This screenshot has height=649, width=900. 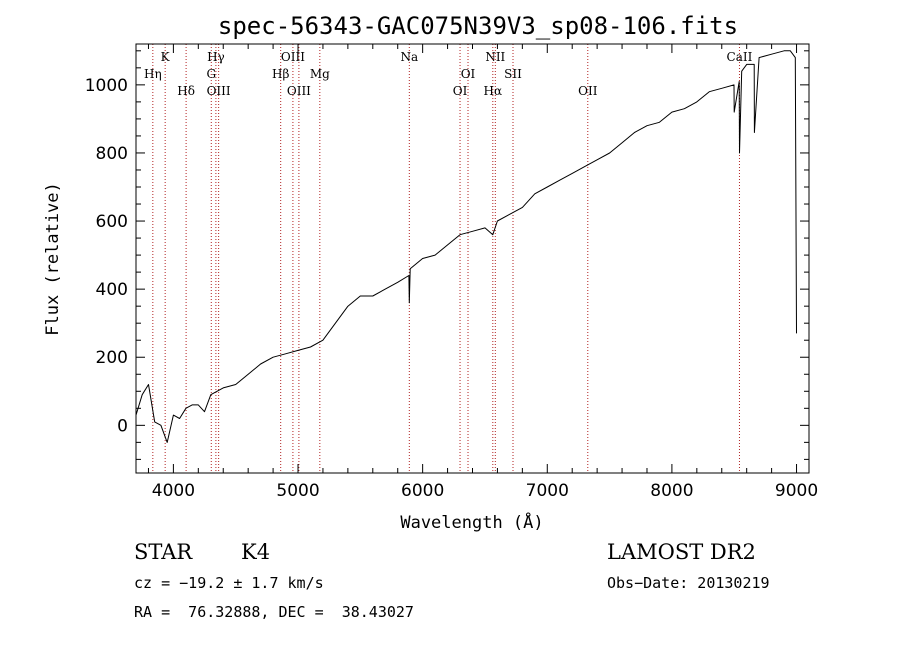 What do you see at coordinates (688, 583) in the screenshot?
I see `observation-date: Obs−Date: 20130219` at bounding box center [688, 583].